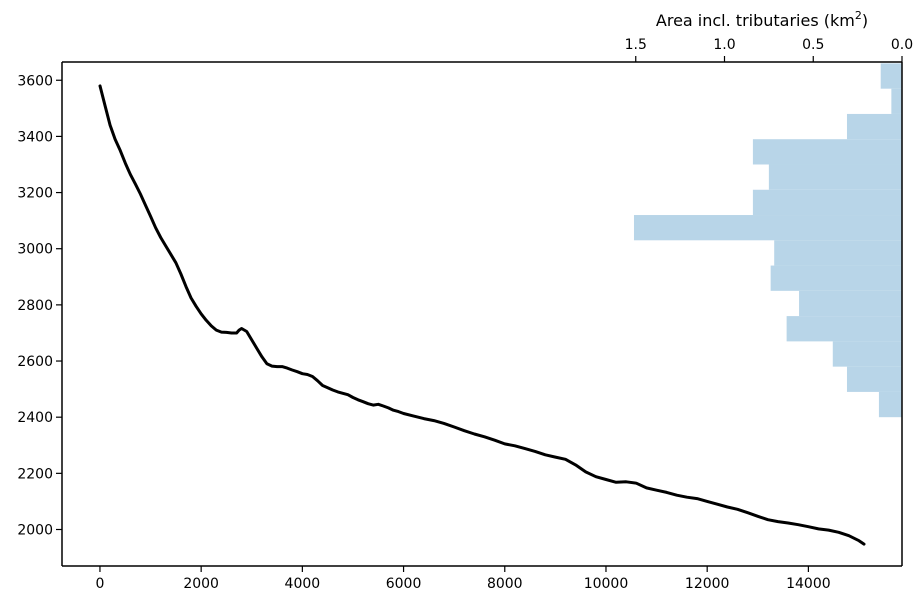 This screenshot has width=924, height=604. What do you see at coordinates (755, 20) in the screenshot?
I see `top-axis-title-text: Area incl. tributaries (km` at bounding box center [755, 20].